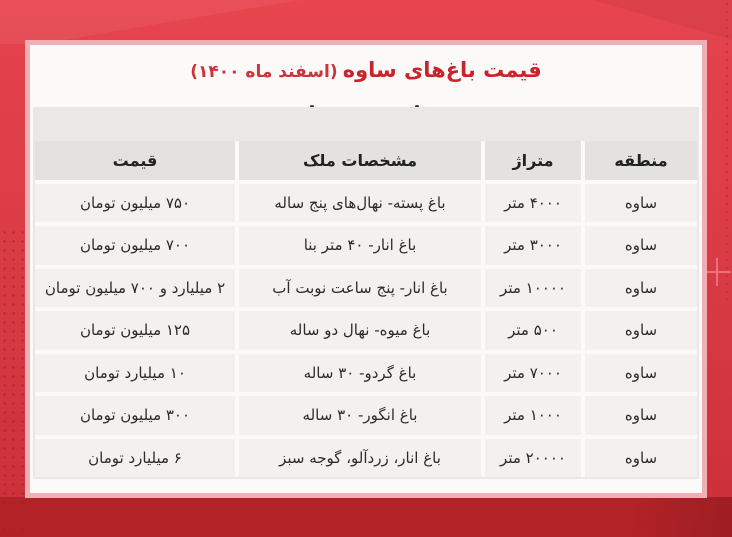 Image resolution: width=732 pixels, height=537 pixels. What do you see at coordinates (360, 372) in the screenshot?
I see `cell-specs: باغ گردو- ۳۰ ساله` at bounding box center [360, 372].